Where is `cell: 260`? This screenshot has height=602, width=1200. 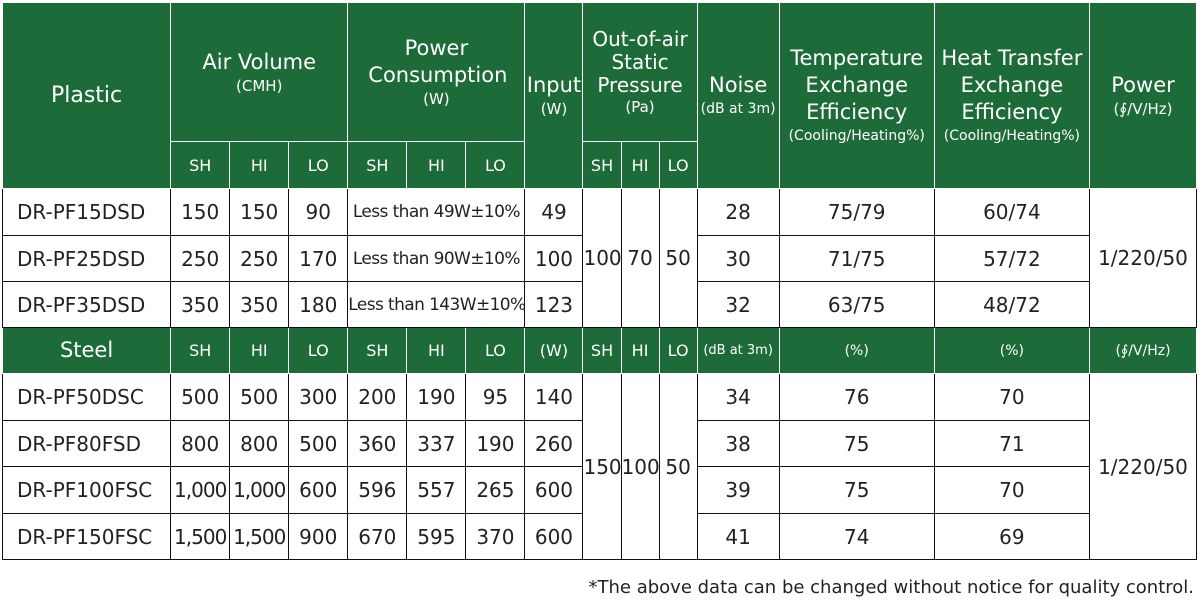 cell: 260 is located at coordinates (554, 443).